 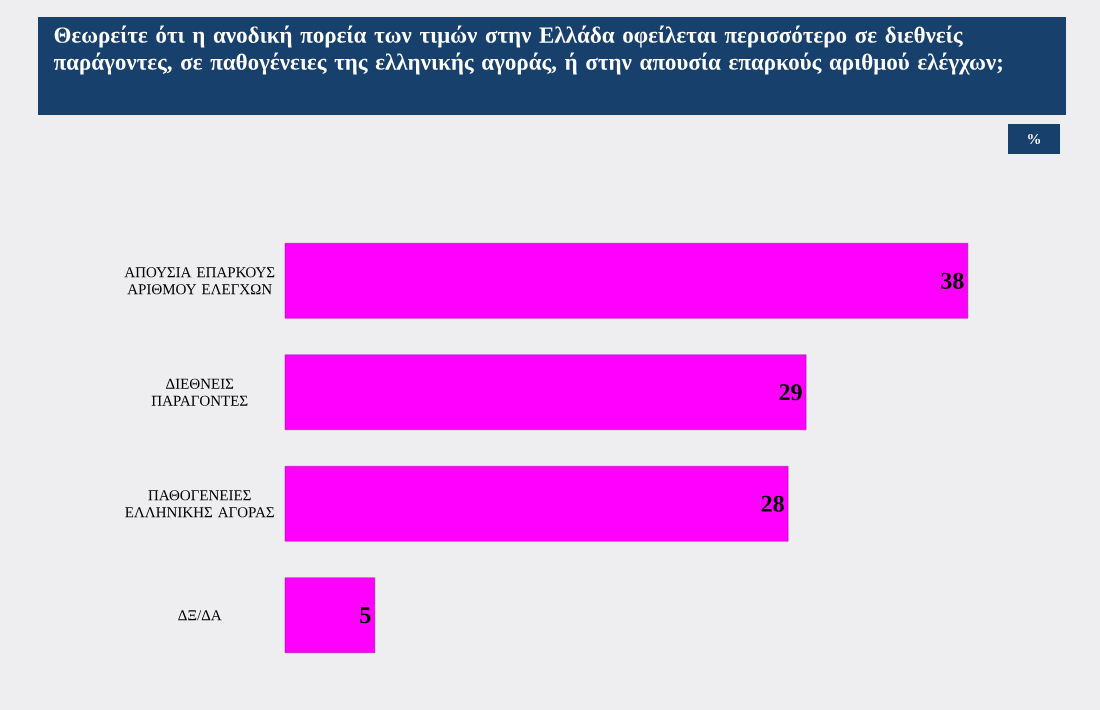 What do you see at coordinates (952, 280) in the screenshot?
I see `data-label: 38` at bounding box center [952, 280].